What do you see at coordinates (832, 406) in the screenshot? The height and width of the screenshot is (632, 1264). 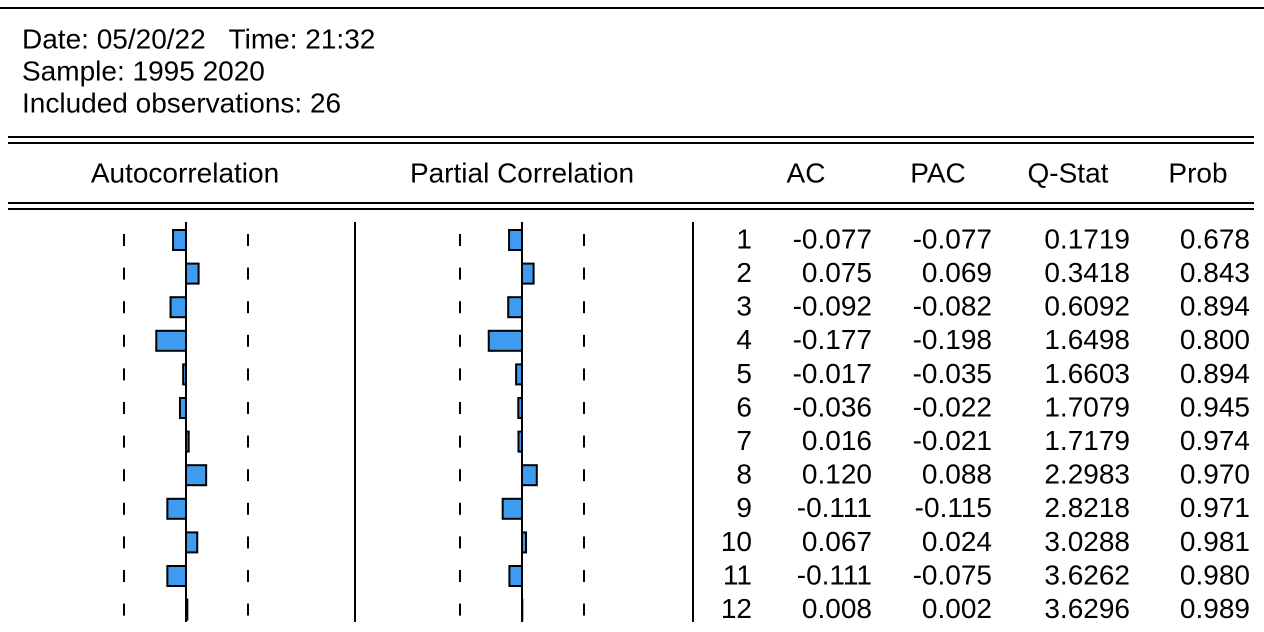 I see `cell: -0.036` at bounding box center [832, 406].